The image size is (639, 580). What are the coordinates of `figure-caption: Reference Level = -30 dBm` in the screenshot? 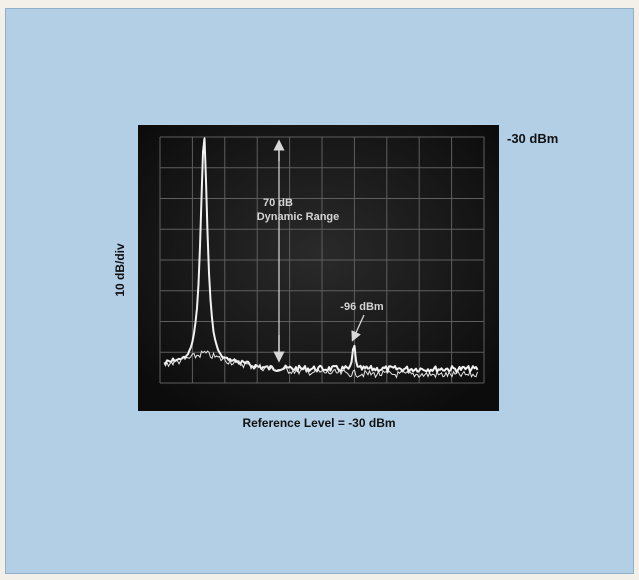 It's located at (319, 423).